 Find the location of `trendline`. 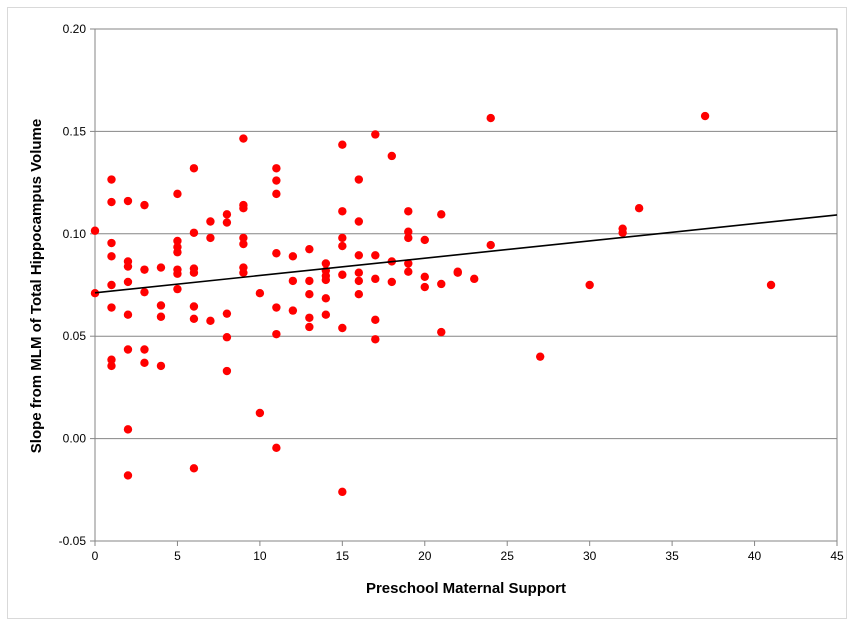

trendline is located at coordinates (466, 254).